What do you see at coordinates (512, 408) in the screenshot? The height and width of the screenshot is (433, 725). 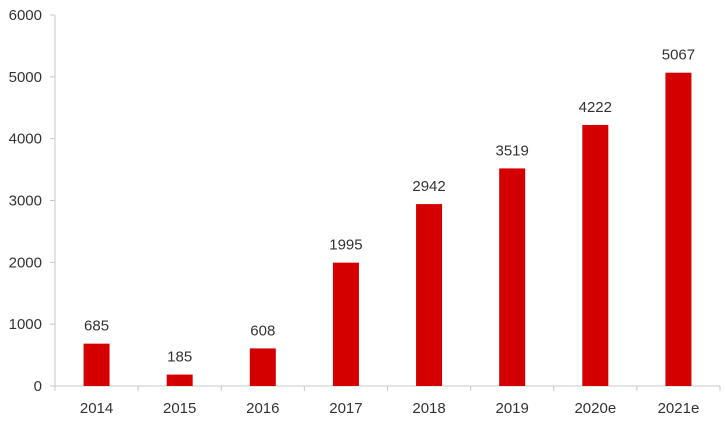 I see `x-tick-label-2019: 2019` at bounding box center [512, 408].